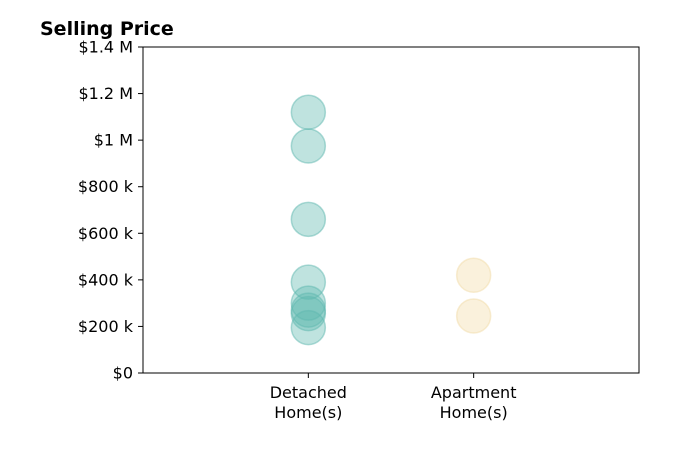 This screenshot has height=466, width=679. What do you see at coordinates (113, 140) in the screenshot?
I see `y-tick-label: $1 M` at bounding box center [113, 140].